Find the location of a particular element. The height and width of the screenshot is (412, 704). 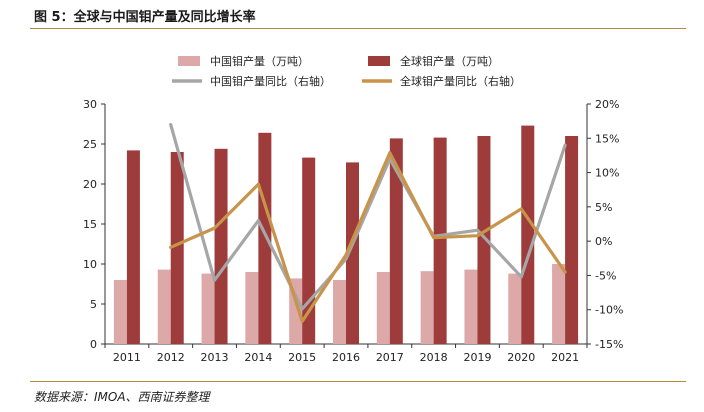

legend-global-production-swatch is located at coordinates (379, 61).